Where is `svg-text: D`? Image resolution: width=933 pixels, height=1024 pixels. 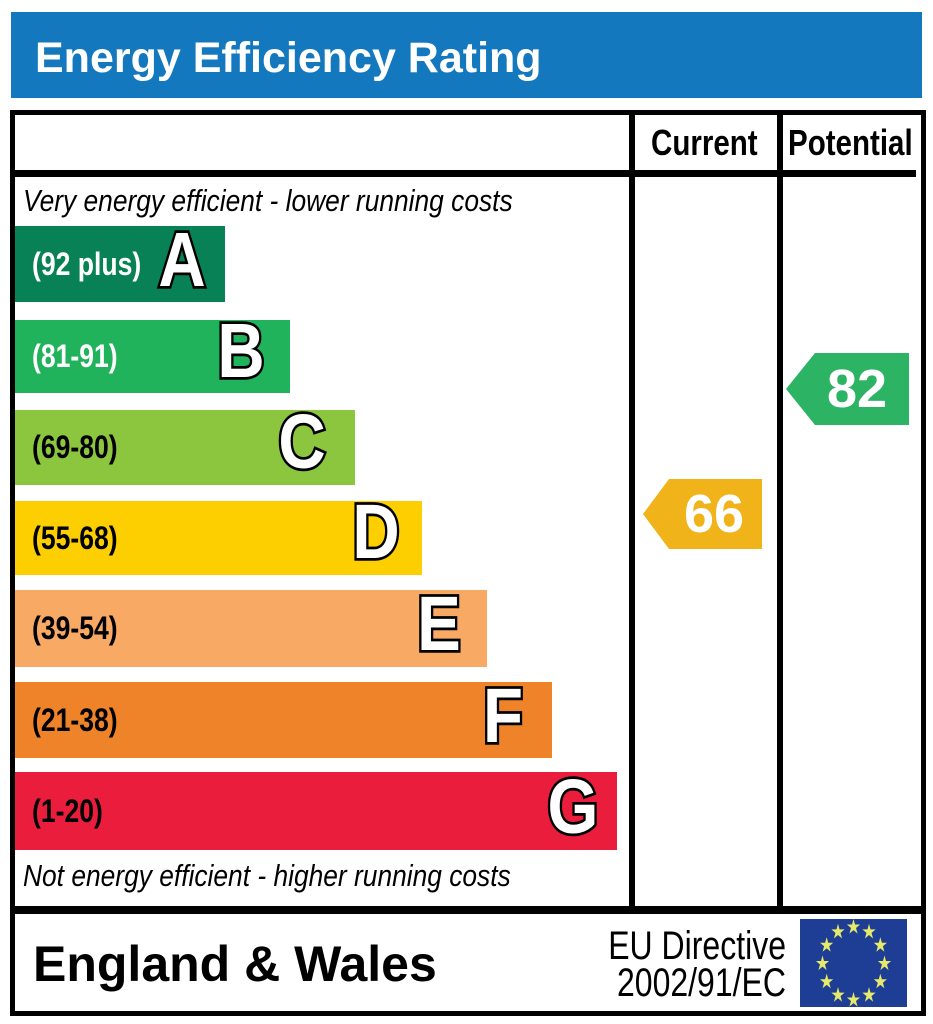
svg-text: D is located at coordinates (375, 532).